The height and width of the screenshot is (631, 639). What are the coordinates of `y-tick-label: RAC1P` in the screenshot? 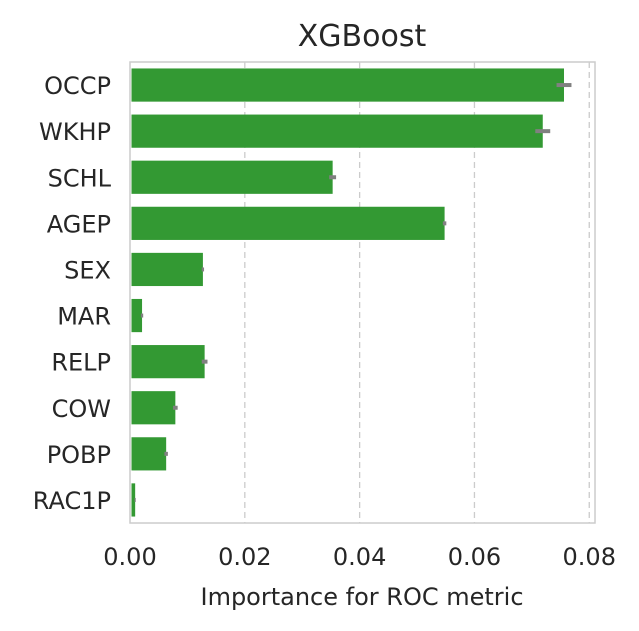 It's located at (72, 501).